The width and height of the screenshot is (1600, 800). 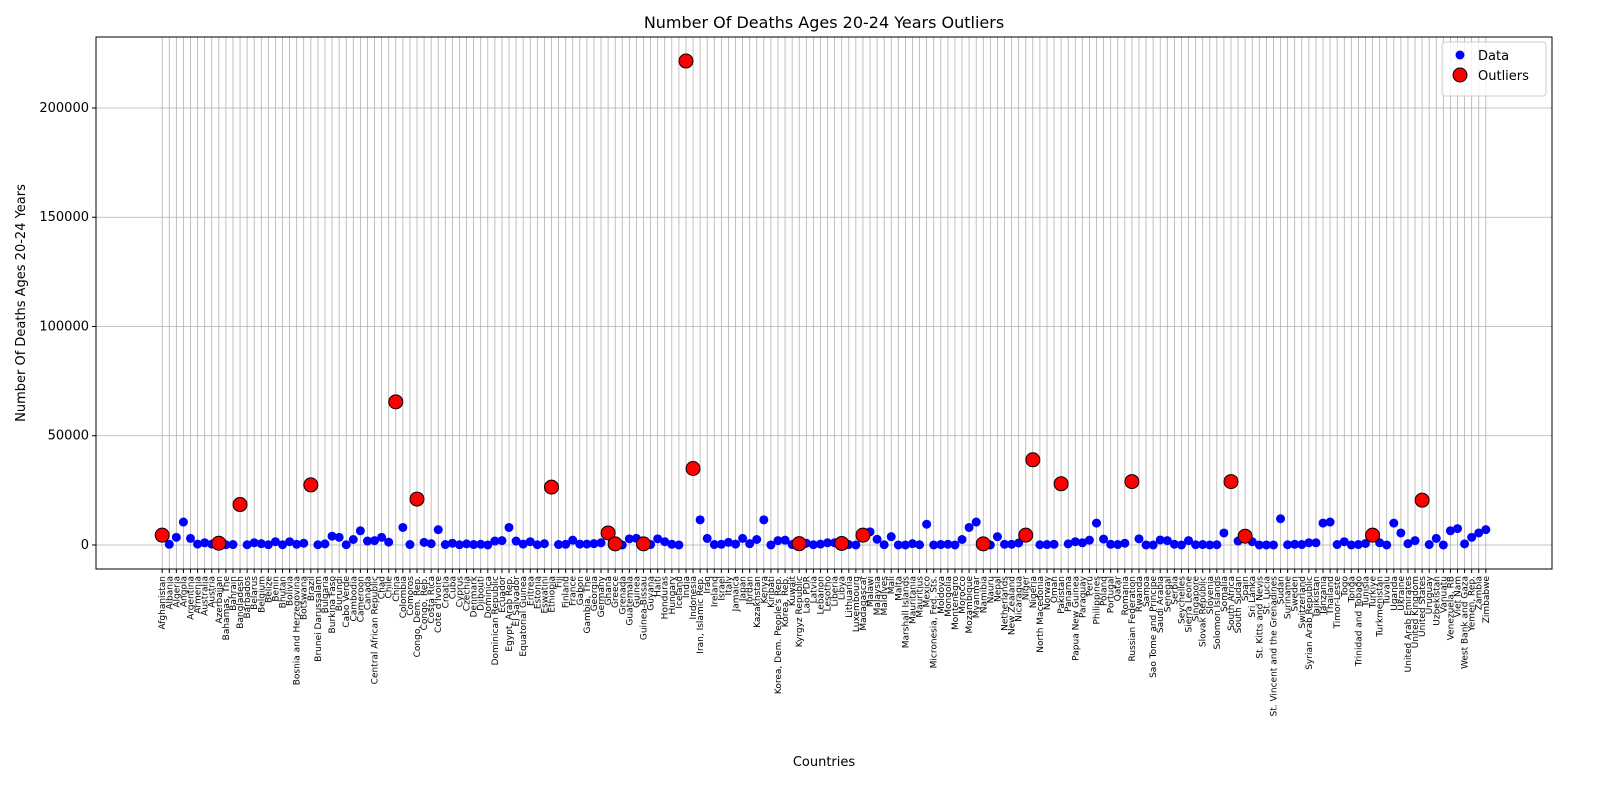 What do you see at coordinates (1062, 595) in the screenshot?
I see `x-tick-label: Pakistan` at bounding box center [1062, 595].